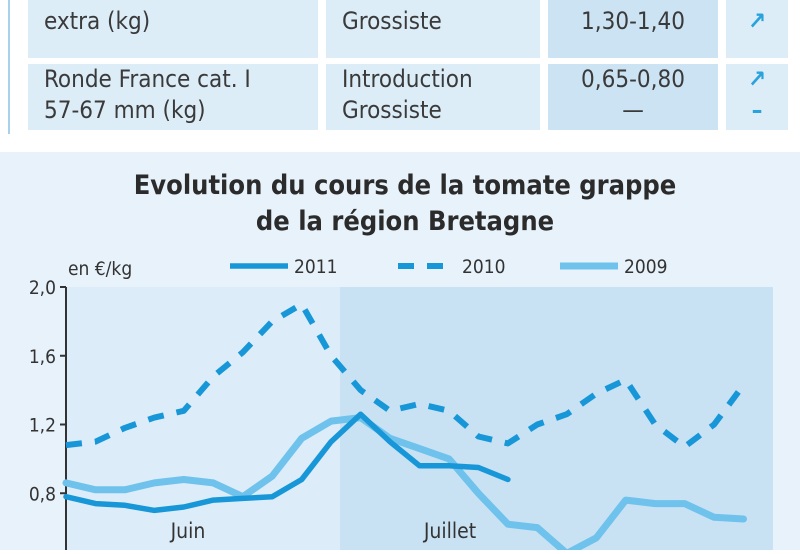 Image resolution: width=800 pixels, height=554 pixels. Describe the element at coordinates (316, 267) in the screenshot. I see `legend-label-2011: 2011` at that location.